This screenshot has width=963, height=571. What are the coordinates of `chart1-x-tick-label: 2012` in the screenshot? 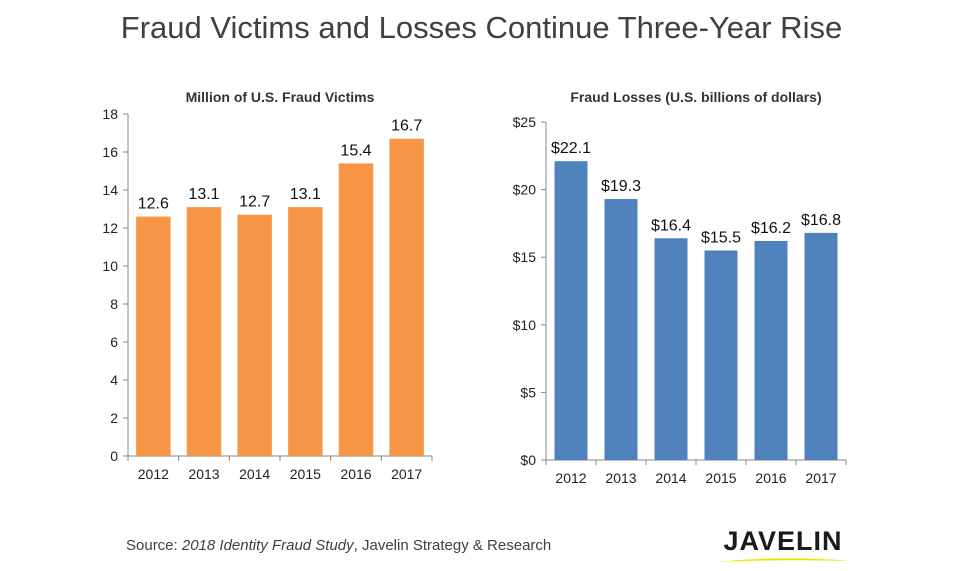 It's located at (153, 474).